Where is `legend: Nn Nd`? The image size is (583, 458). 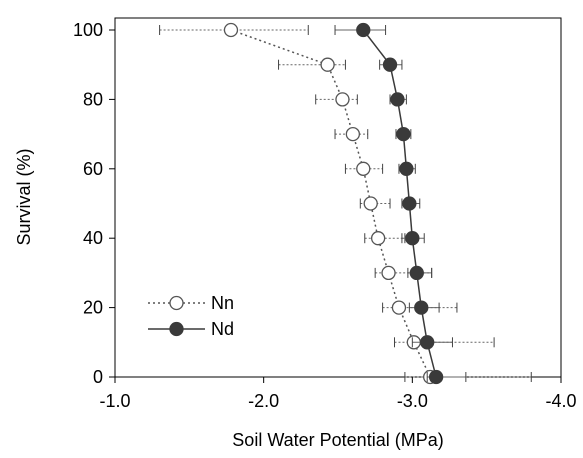 legend: Nn Nd is located at coordinates (191, 316).